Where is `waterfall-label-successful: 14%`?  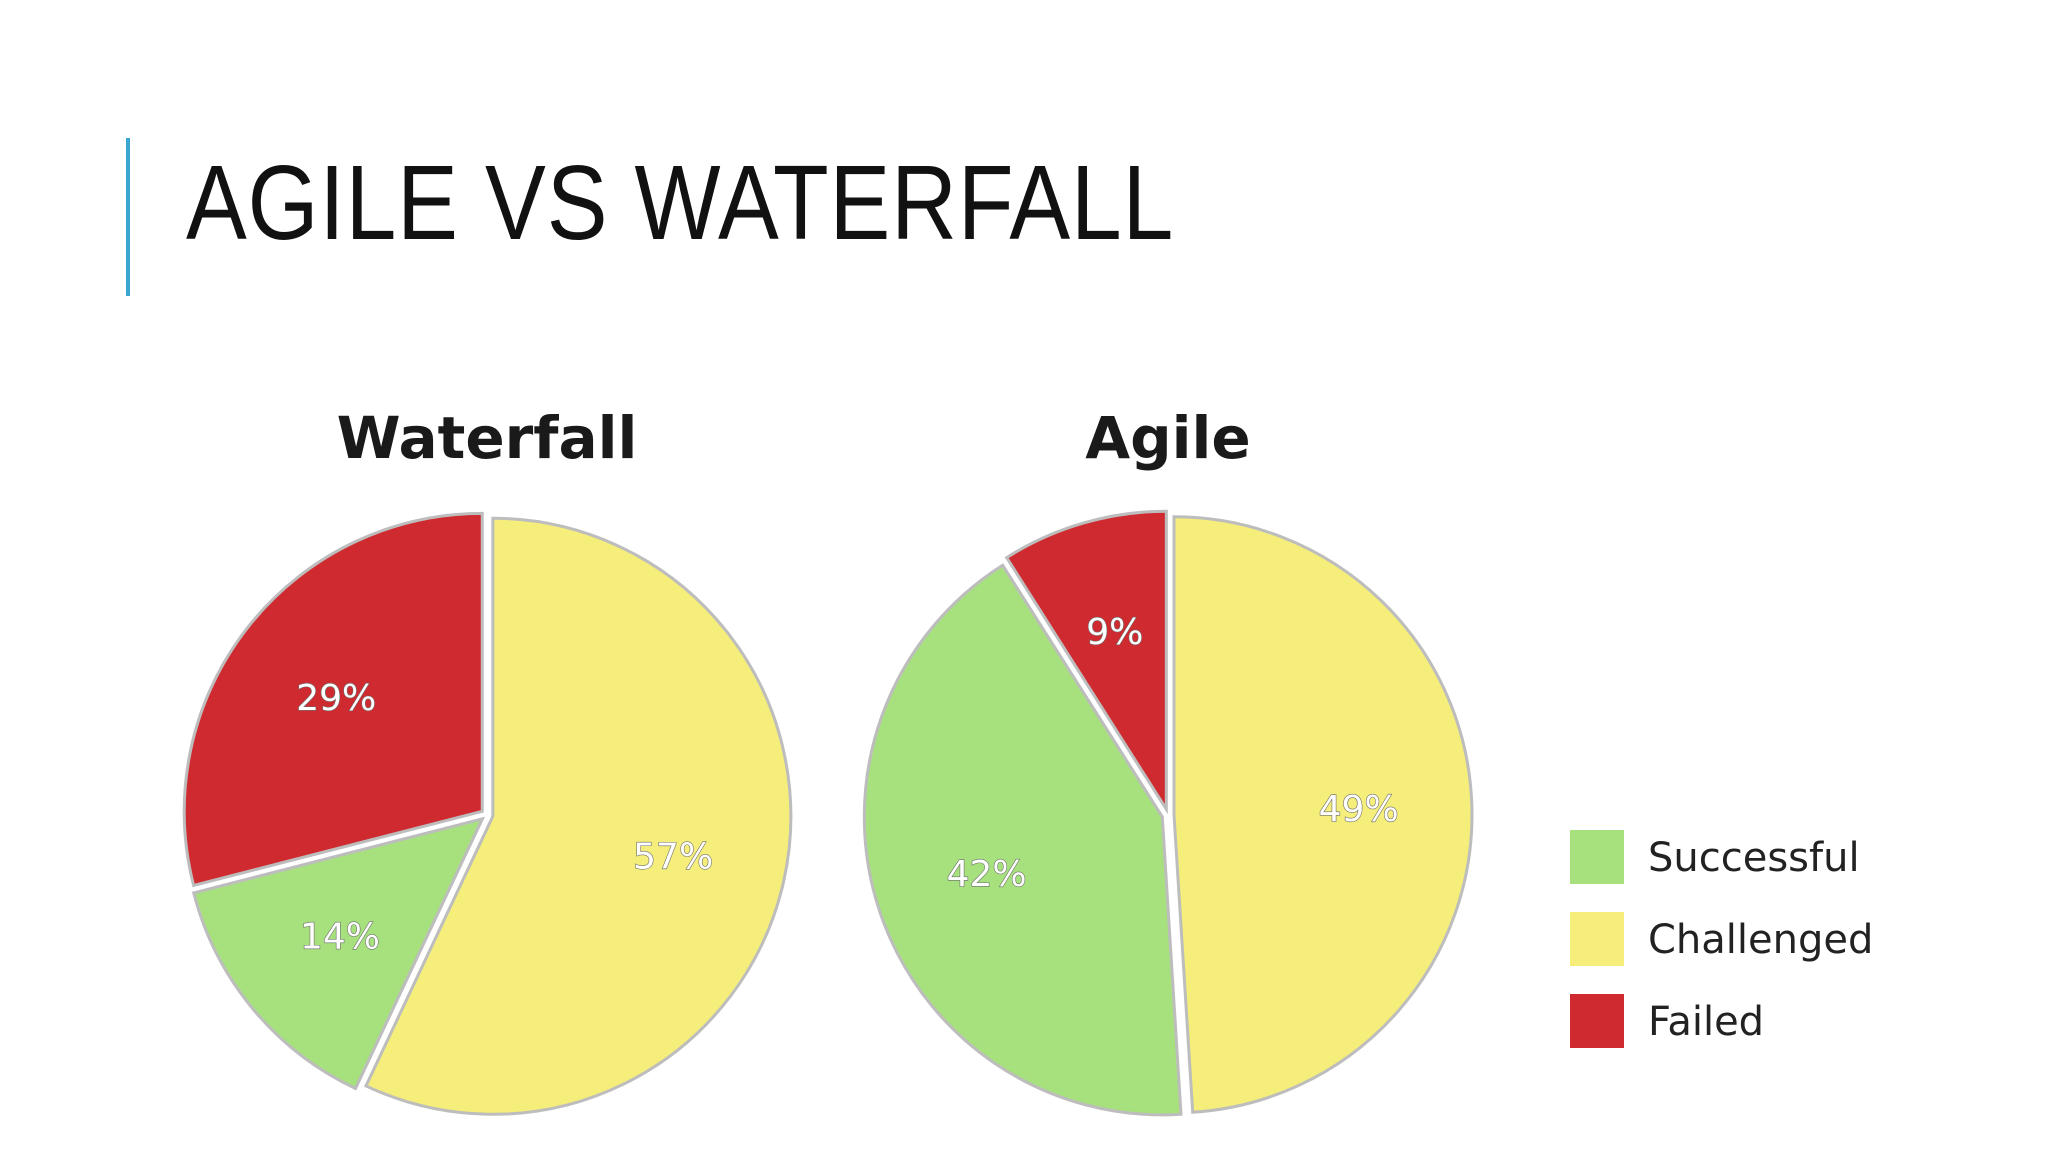
waterfall-label-successful: 14% is located at coordinates (340, 937).